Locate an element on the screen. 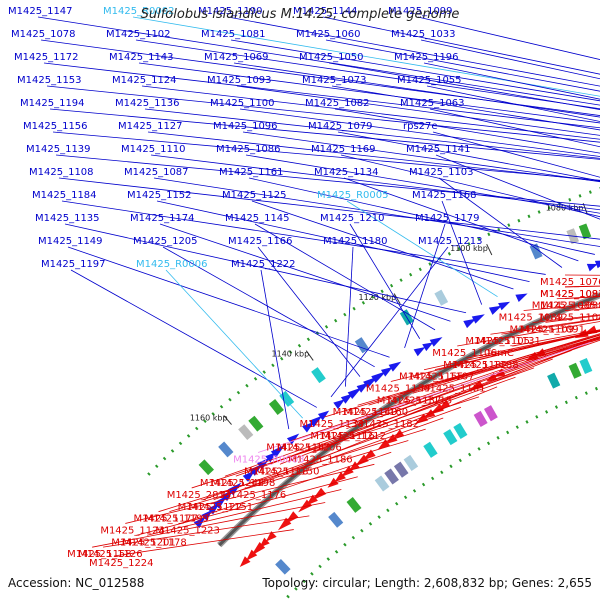 This screenshot has height=604, width=600. forward-gene-label: M1425_1033 is located at coordinates (423, 34).